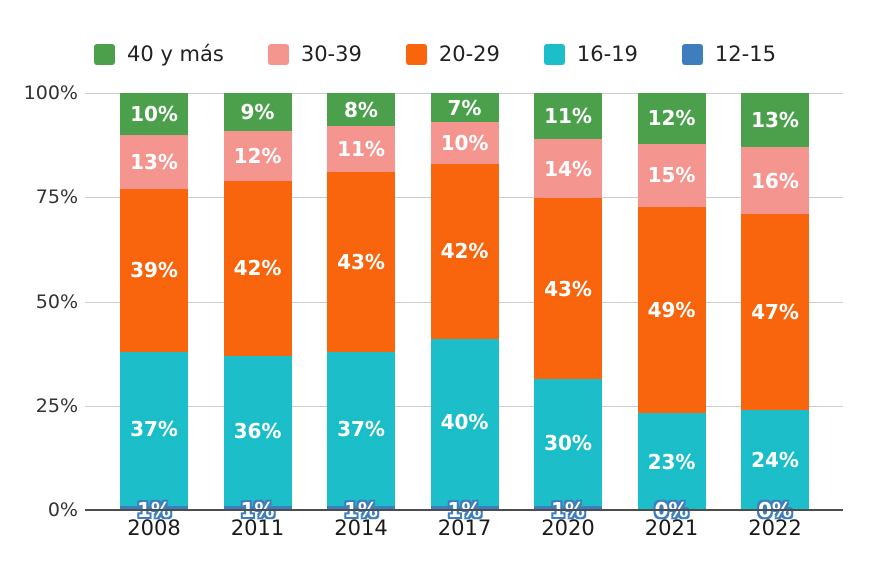  What do you see at coordinates (469, 54) in the screenshot?
I see `legend-label-20-29: 20-29` at bounding box center [469, 54].